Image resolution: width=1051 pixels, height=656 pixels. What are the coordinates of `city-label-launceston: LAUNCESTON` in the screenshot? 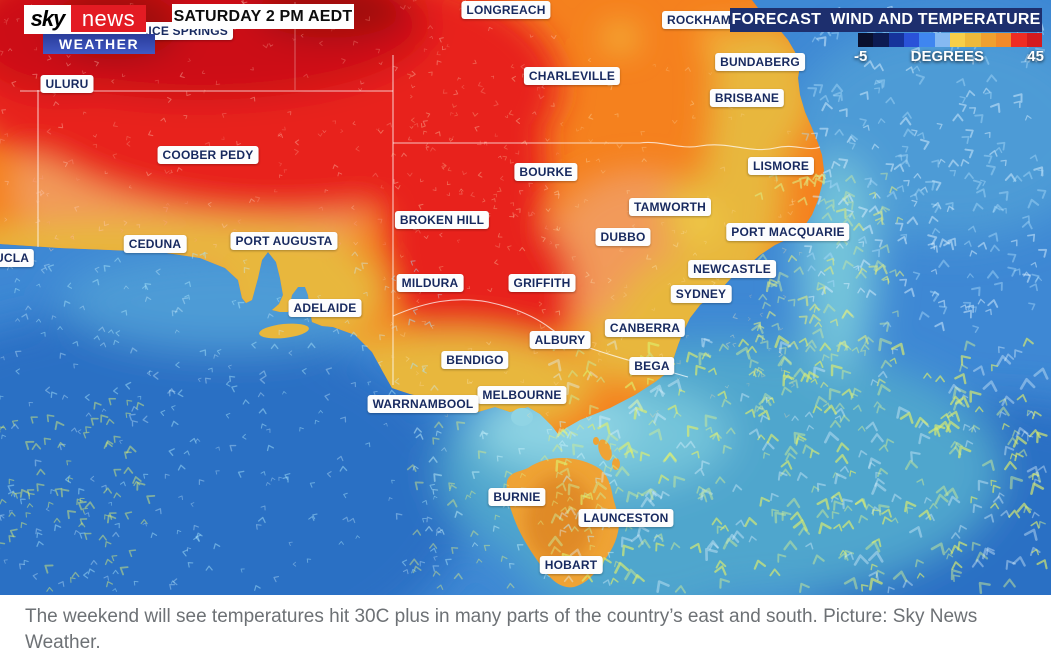 It's located at (626, 518).